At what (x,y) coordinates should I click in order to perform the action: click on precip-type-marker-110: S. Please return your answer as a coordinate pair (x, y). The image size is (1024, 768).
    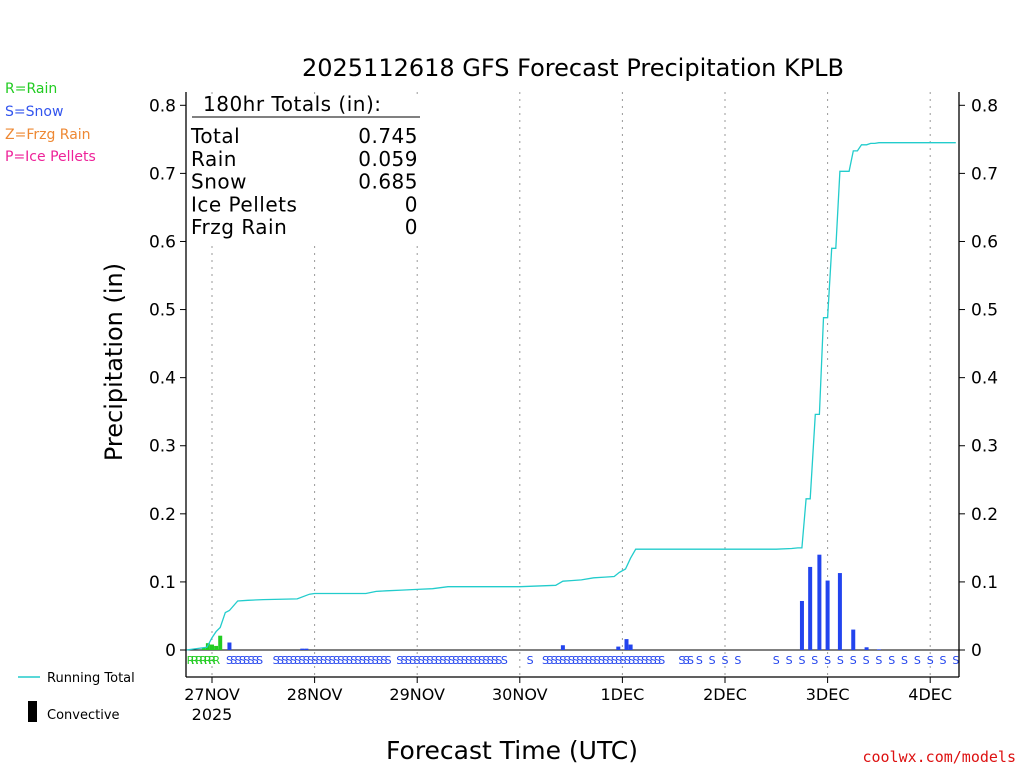
    Looking at the image, I should click on (866, 660).